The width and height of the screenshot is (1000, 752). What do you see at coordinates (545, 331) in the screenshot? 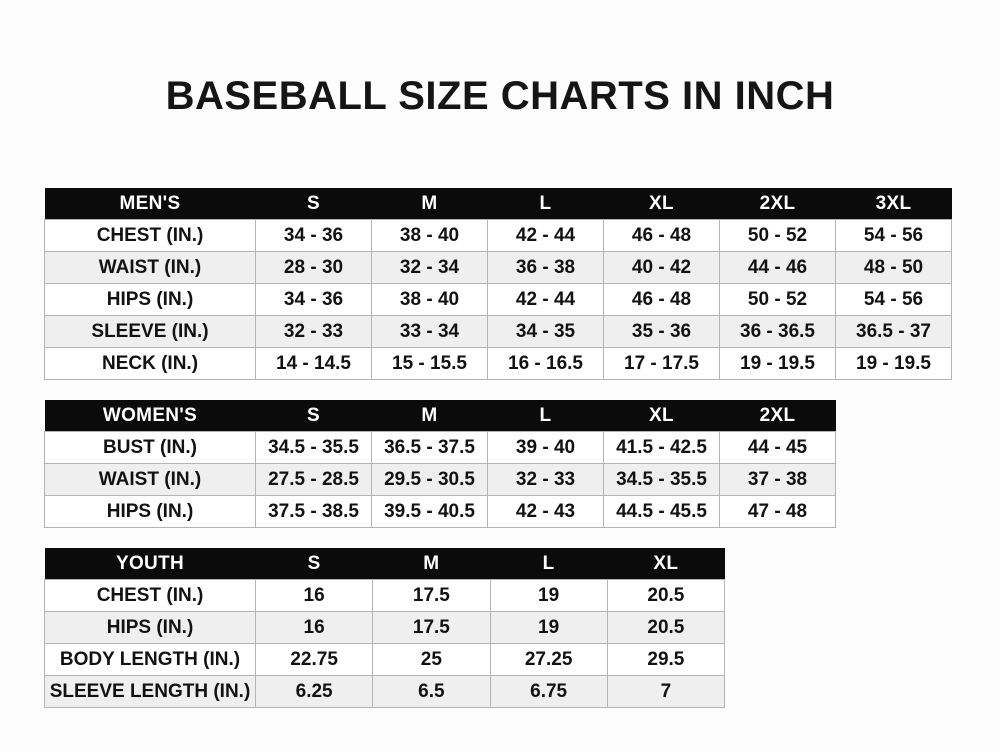
I see `measurement-cell: 34 - 35` at bounding box center [545, 331].